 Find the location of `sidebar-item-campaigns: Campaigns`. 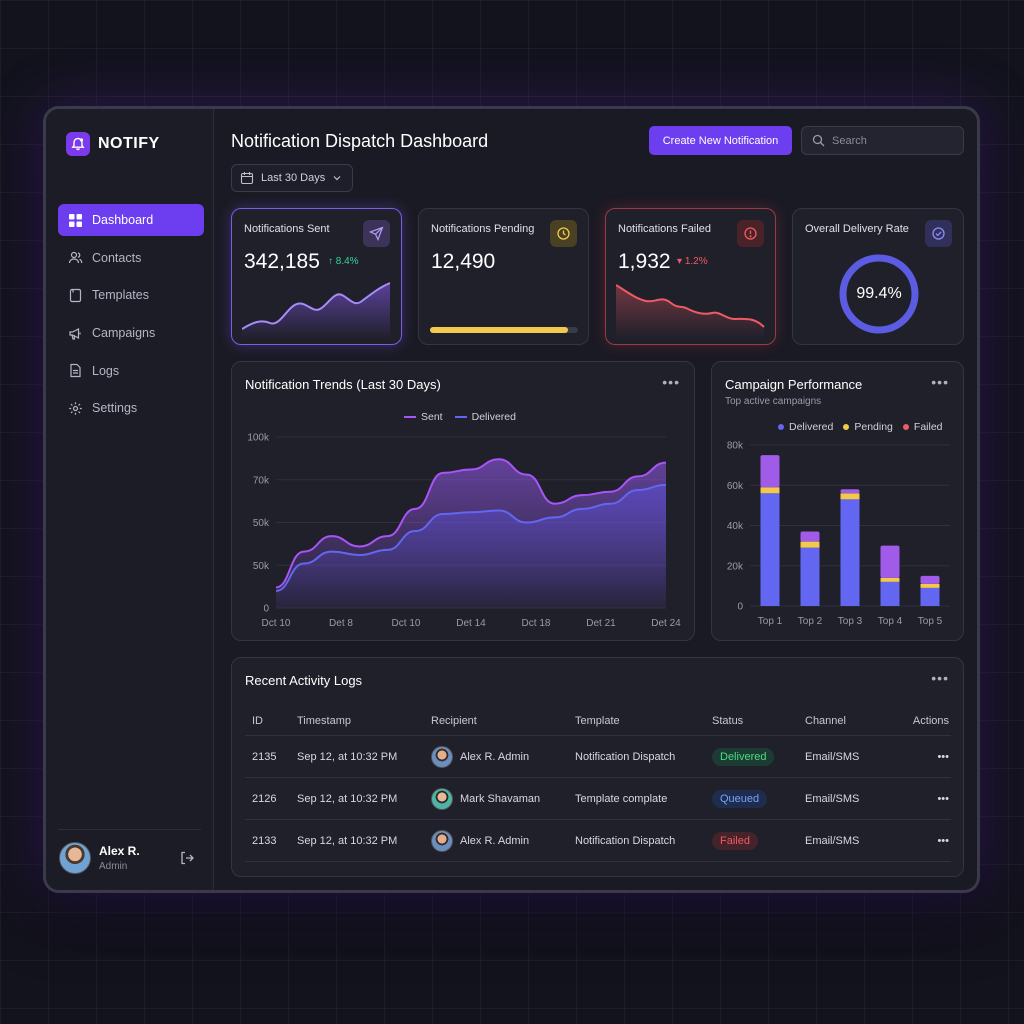

sidebar-item-campaigns: Campaigns is located at coordinates (131, 333).